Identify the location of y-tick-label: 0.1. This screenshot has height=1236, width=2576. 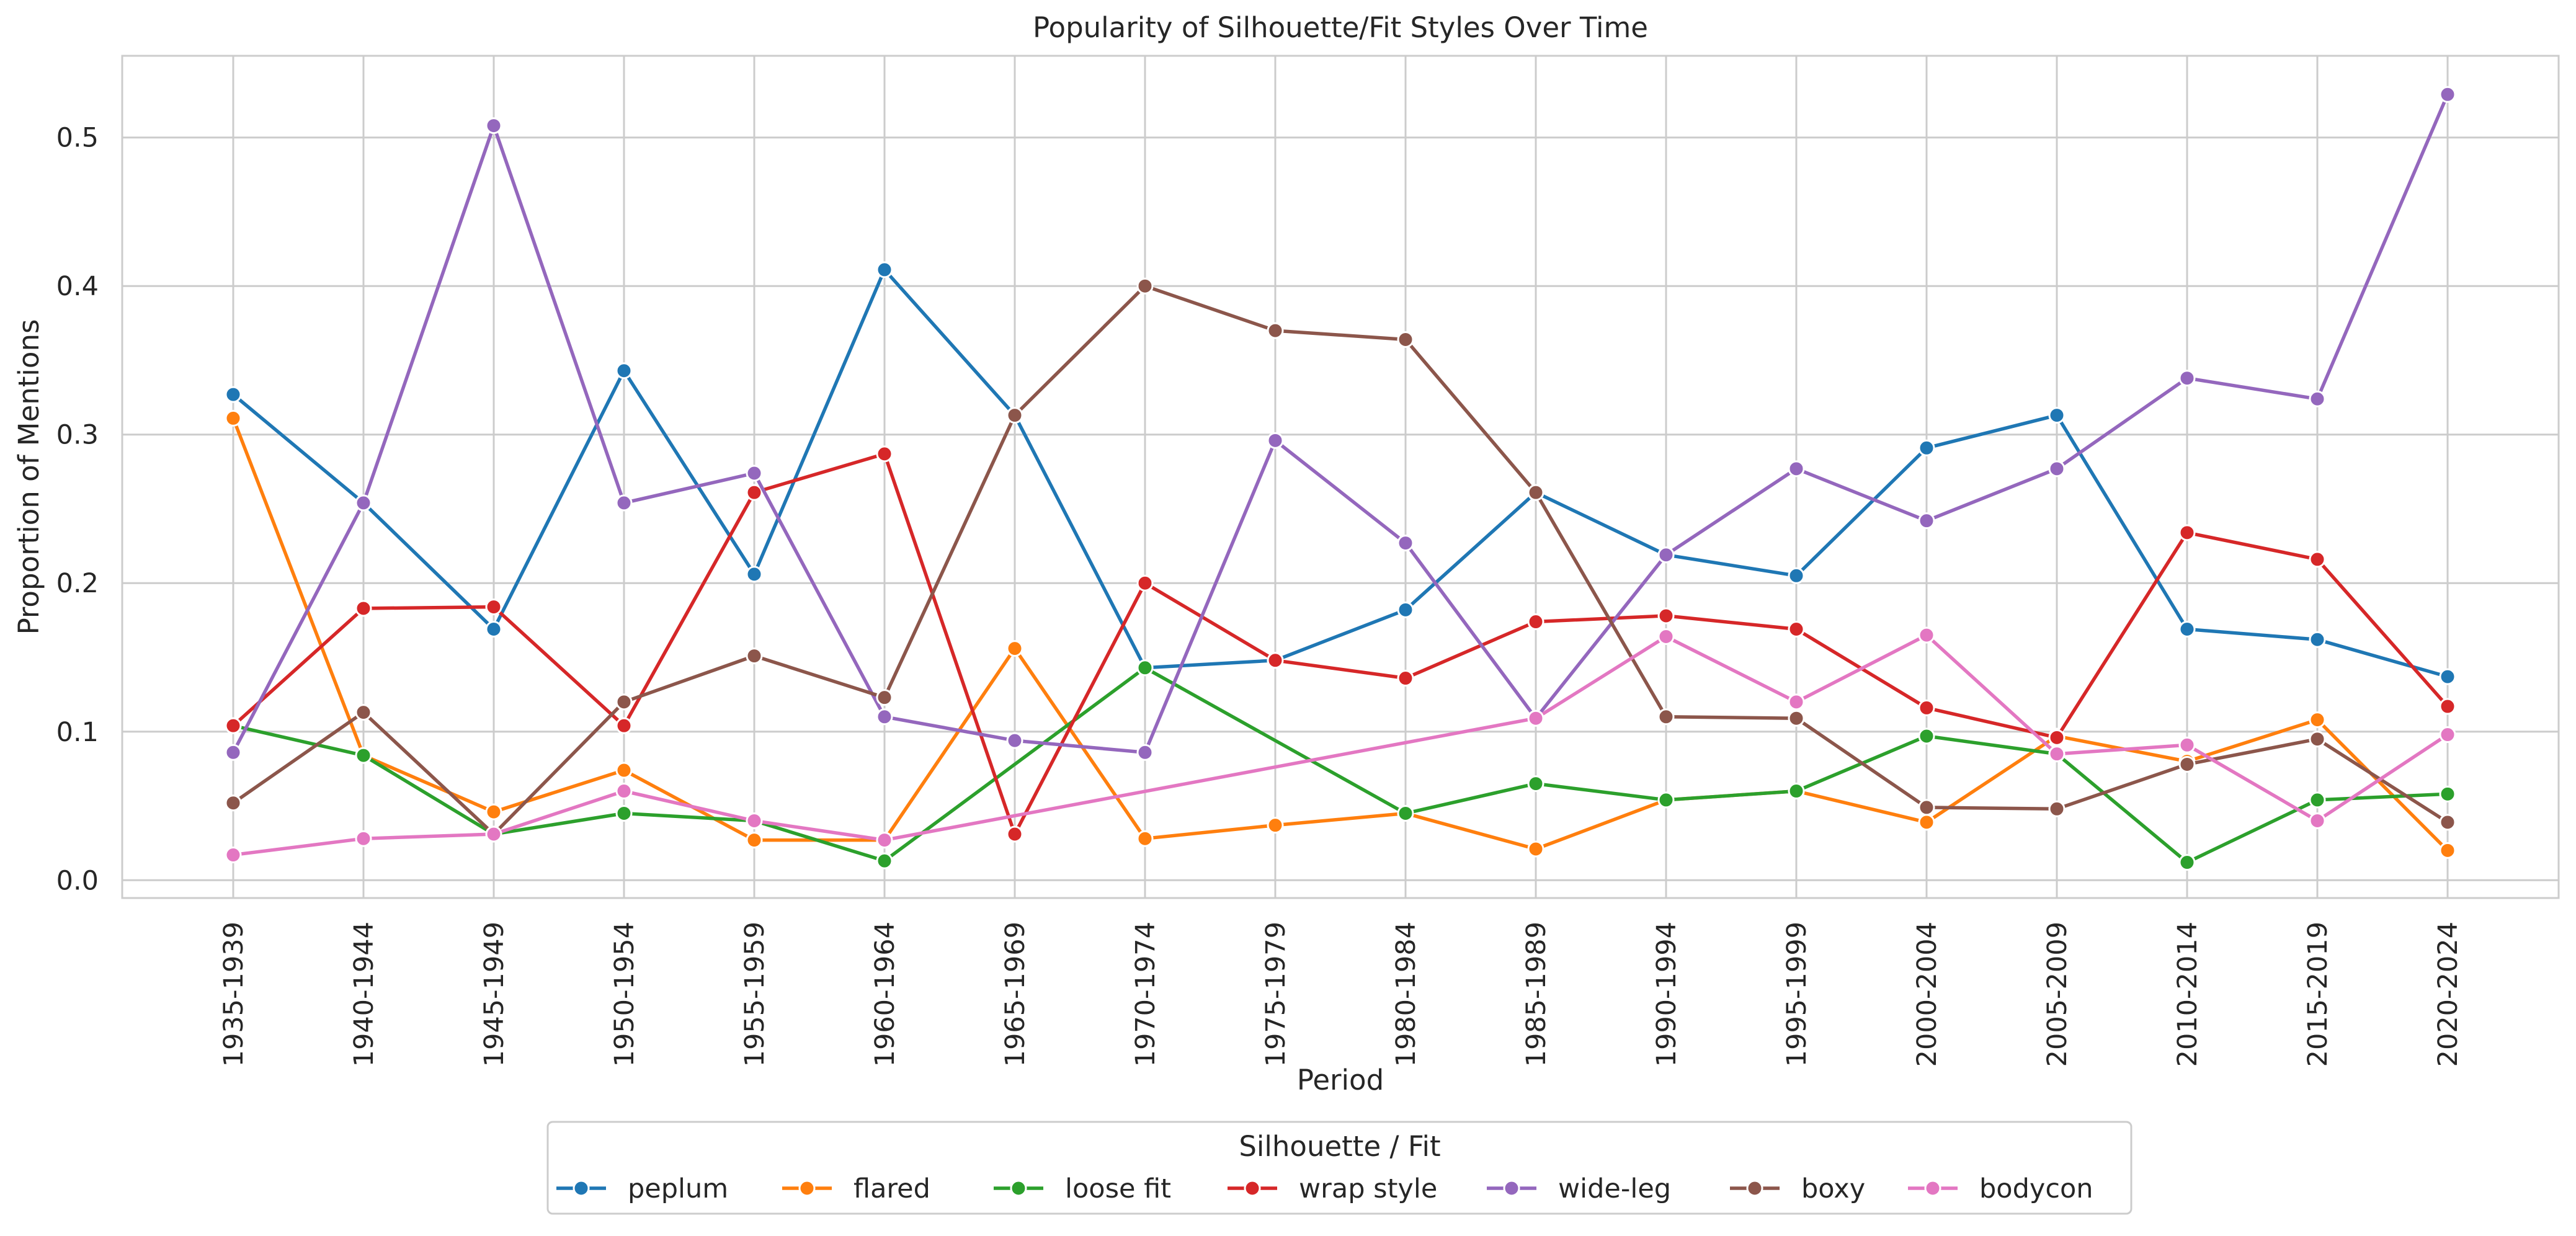
(77, 732).